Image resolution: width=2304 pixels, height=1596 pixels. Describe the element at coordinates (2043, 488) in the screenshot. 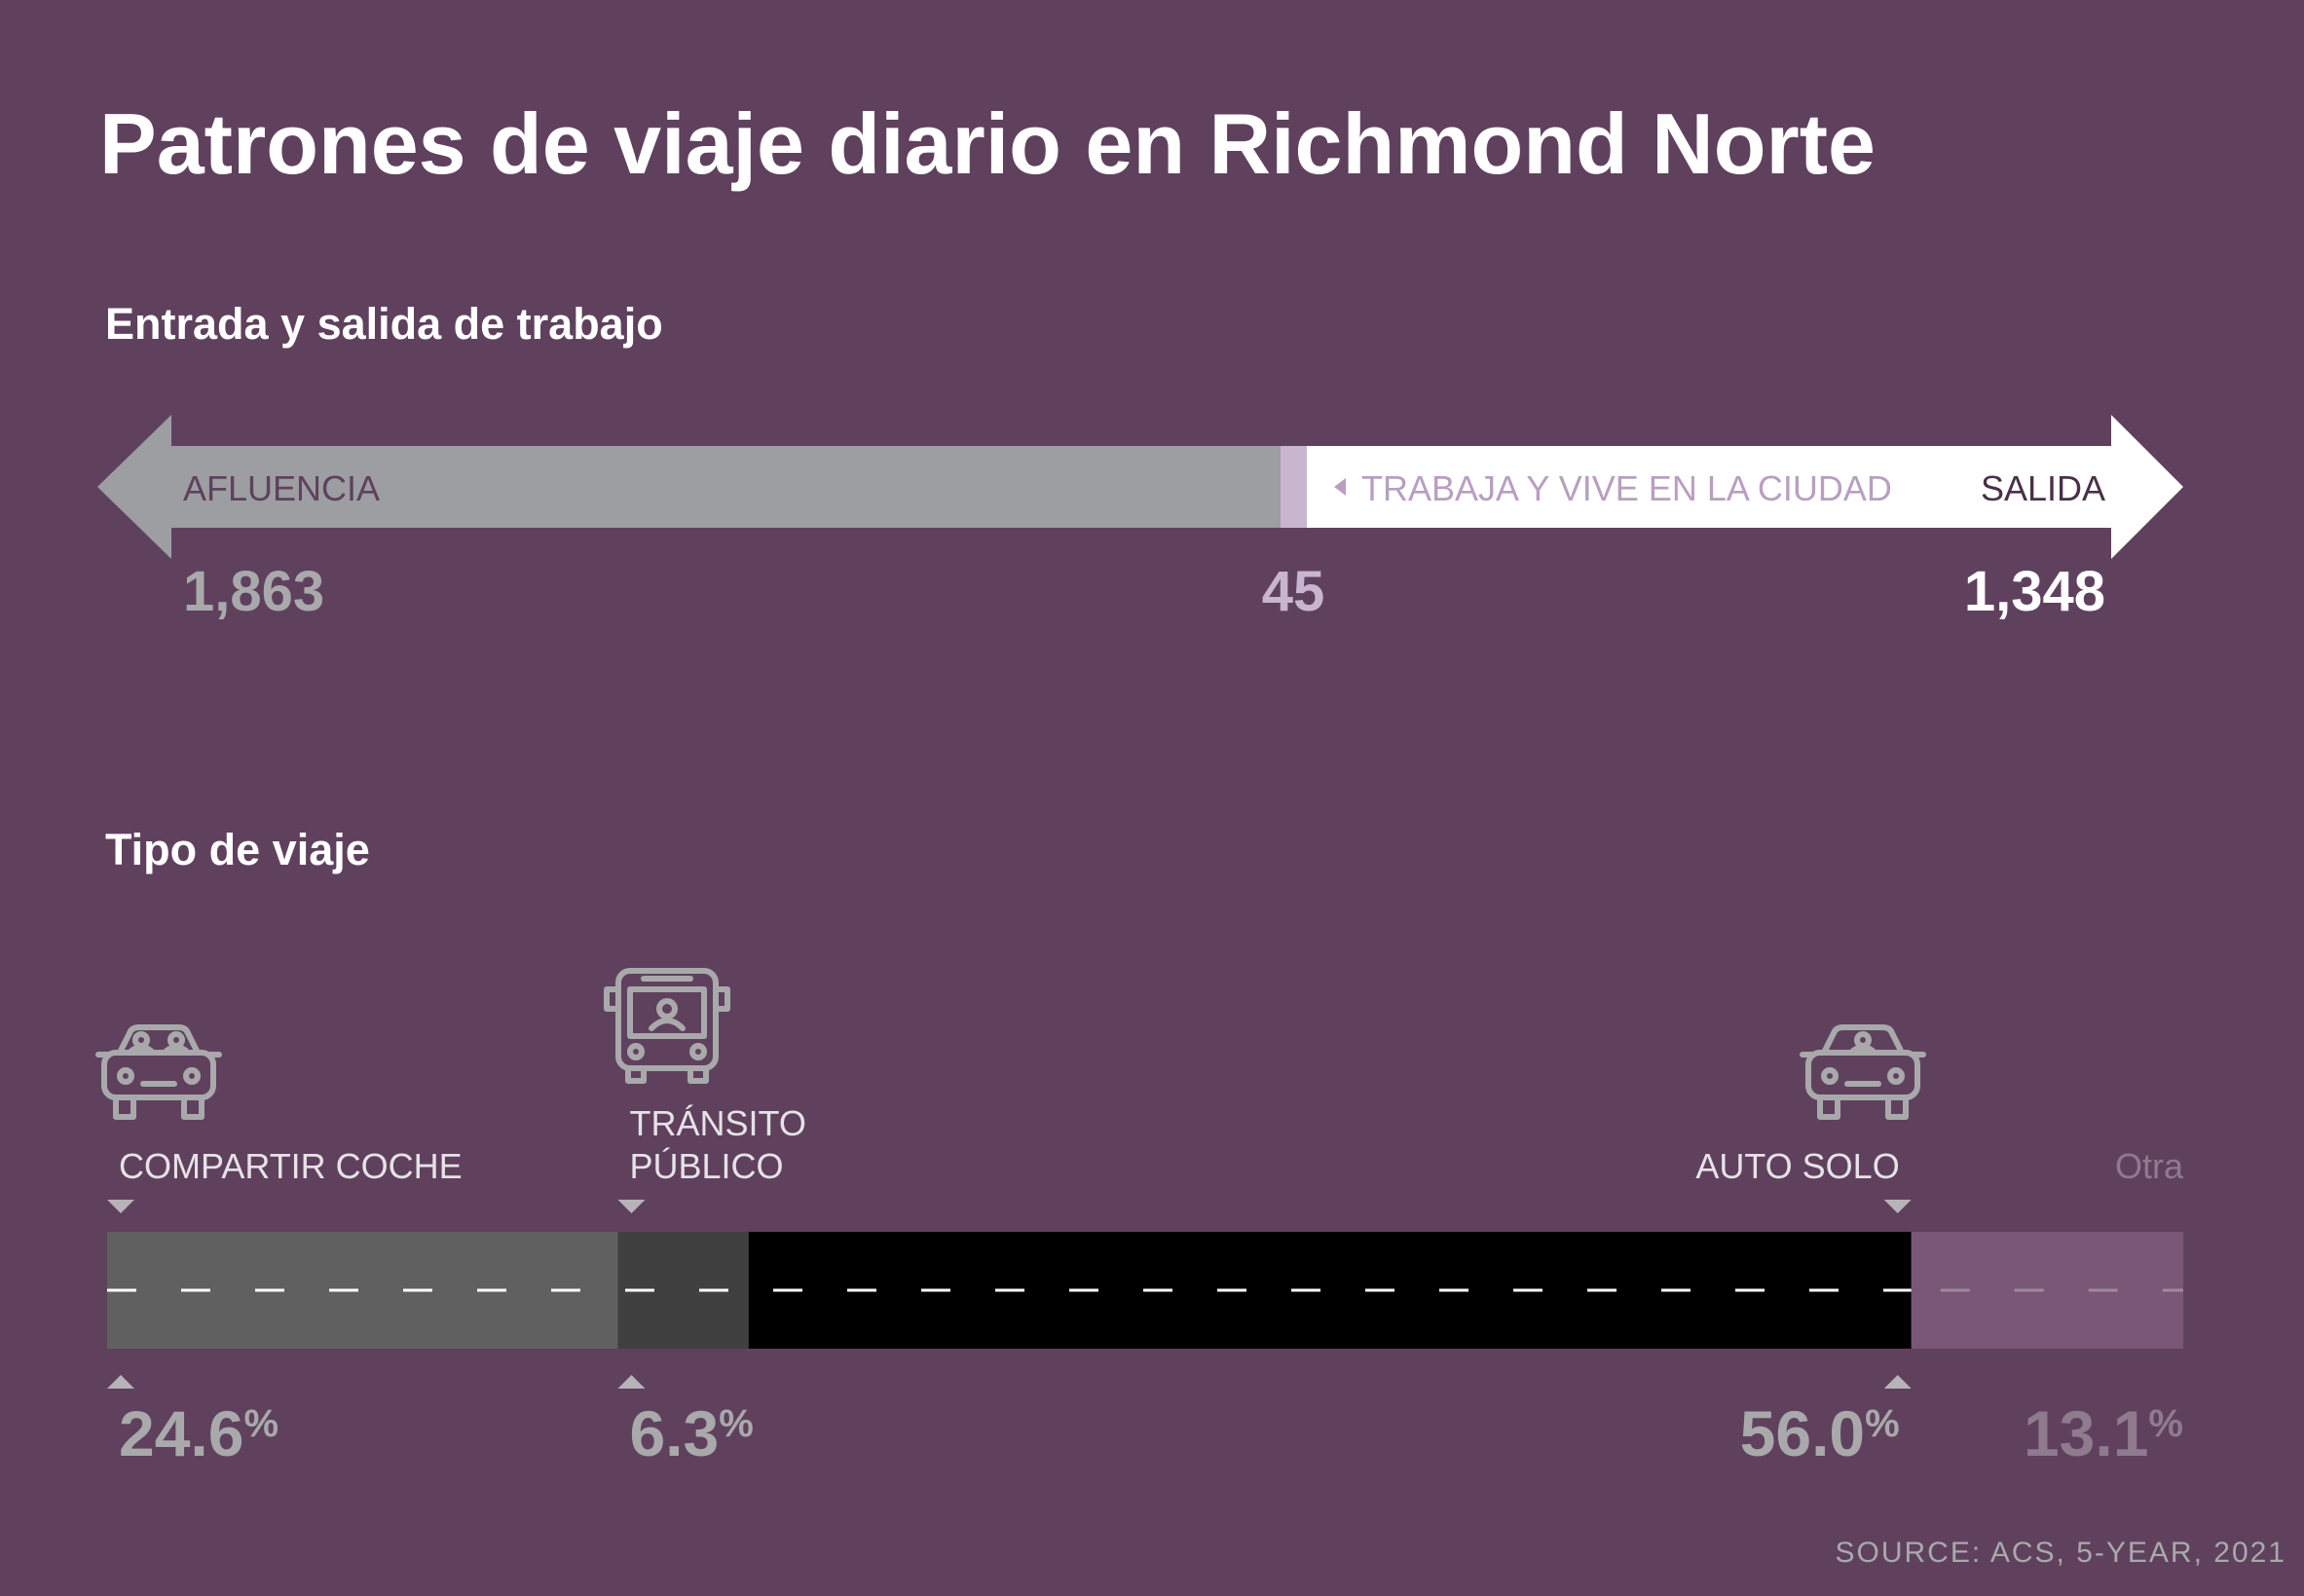

I see `outflow-label: SALIDA` at that location.